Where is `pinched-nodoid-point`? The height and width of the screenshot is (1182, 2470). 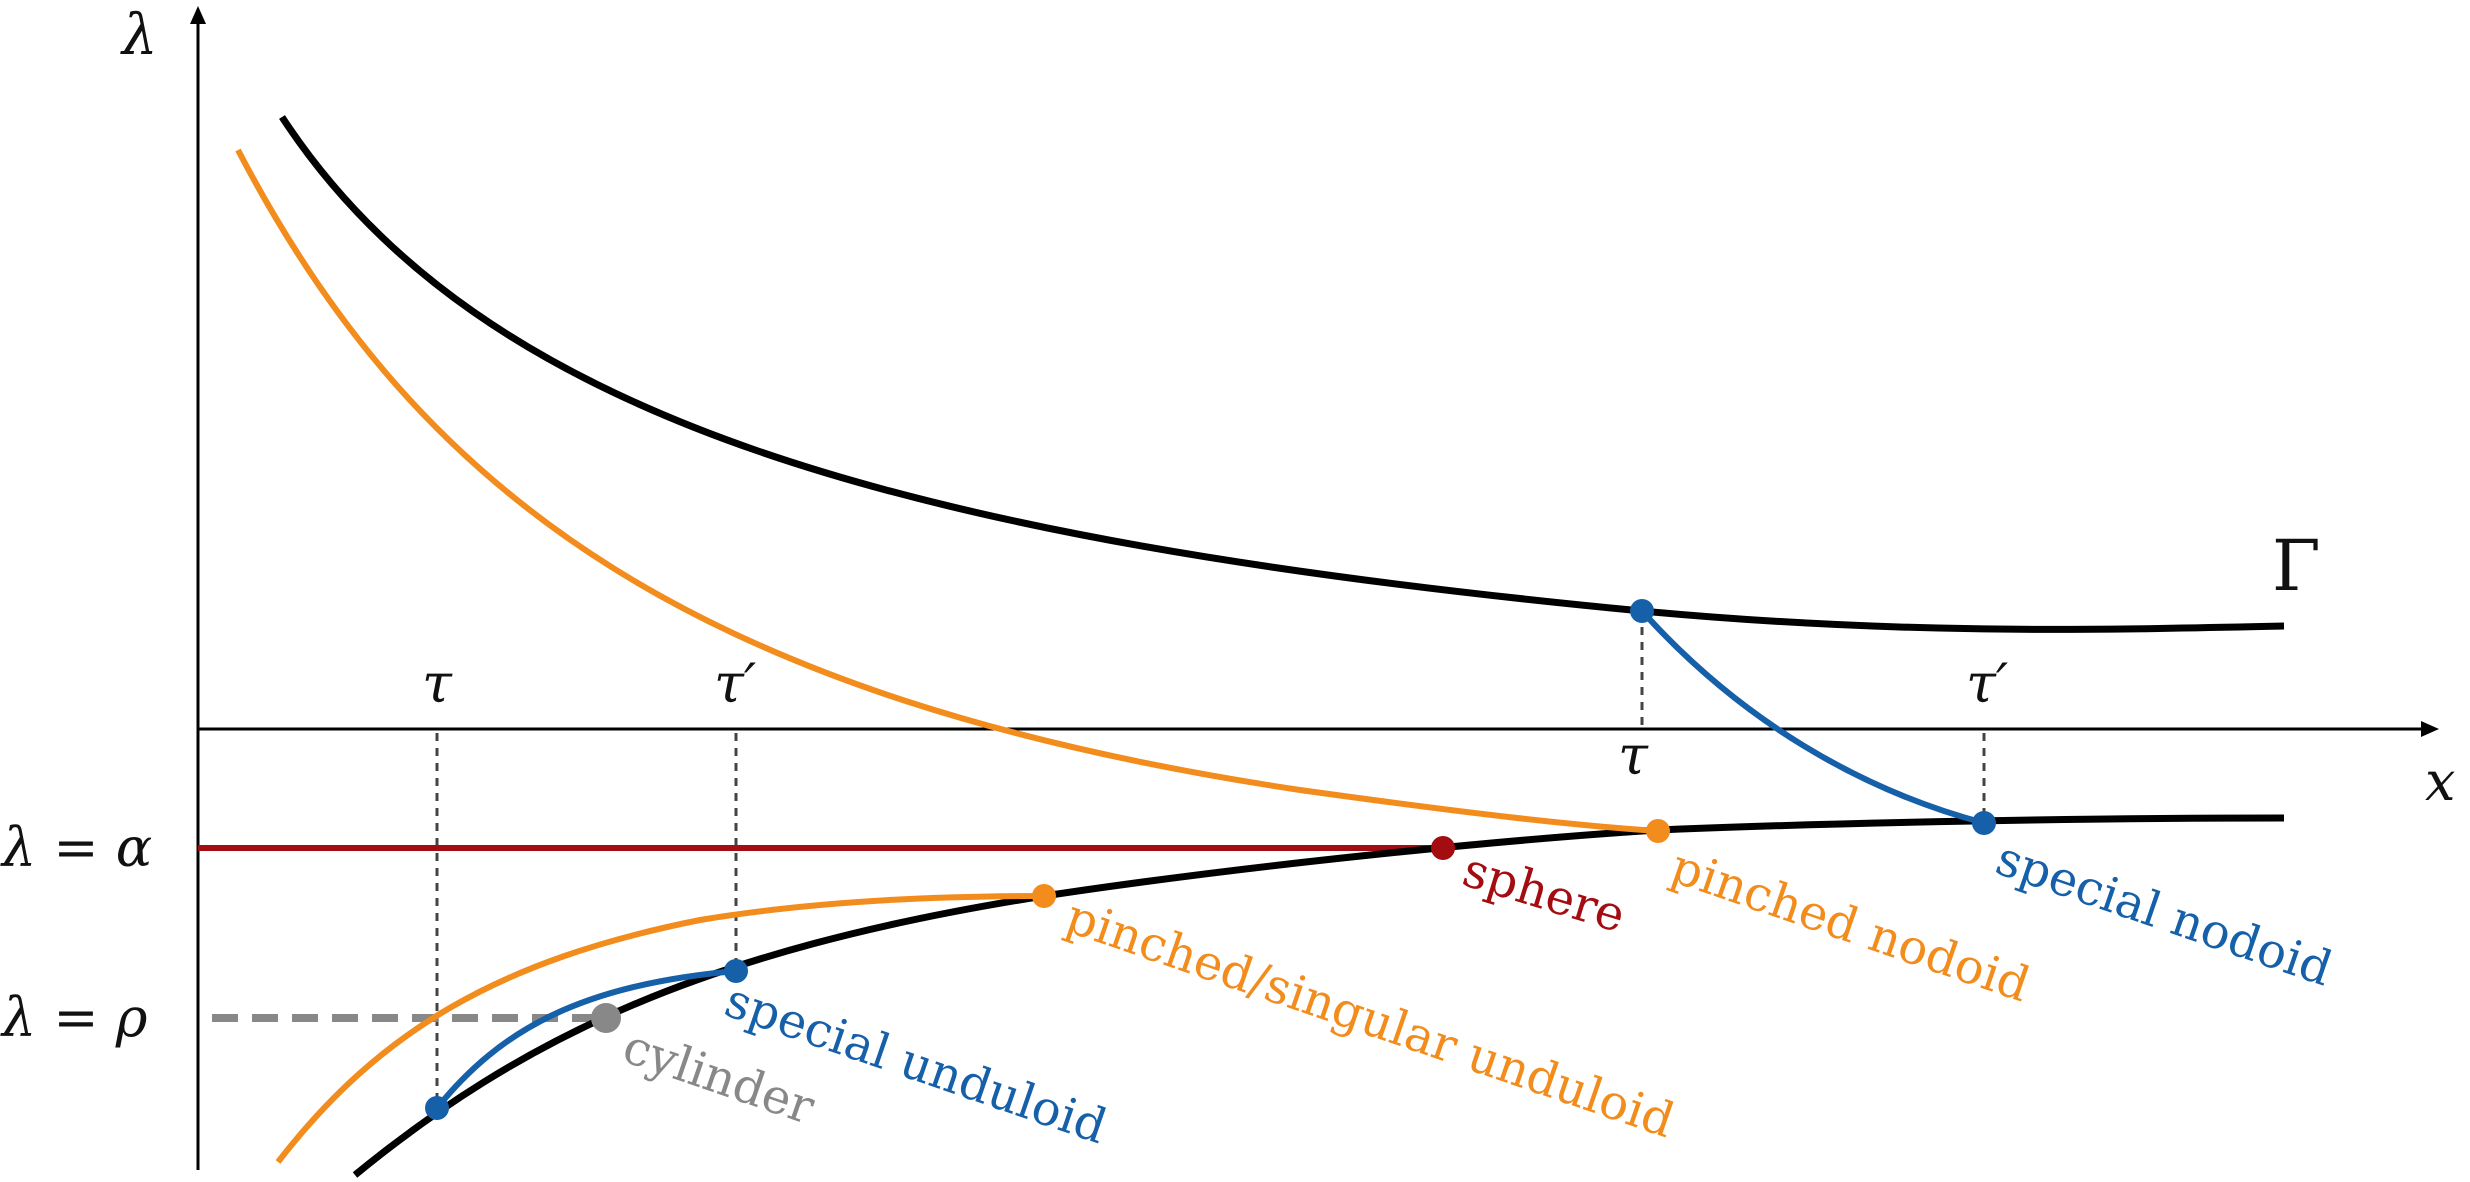
pinched-nodoid-point is located at coordinates (1658, 831).